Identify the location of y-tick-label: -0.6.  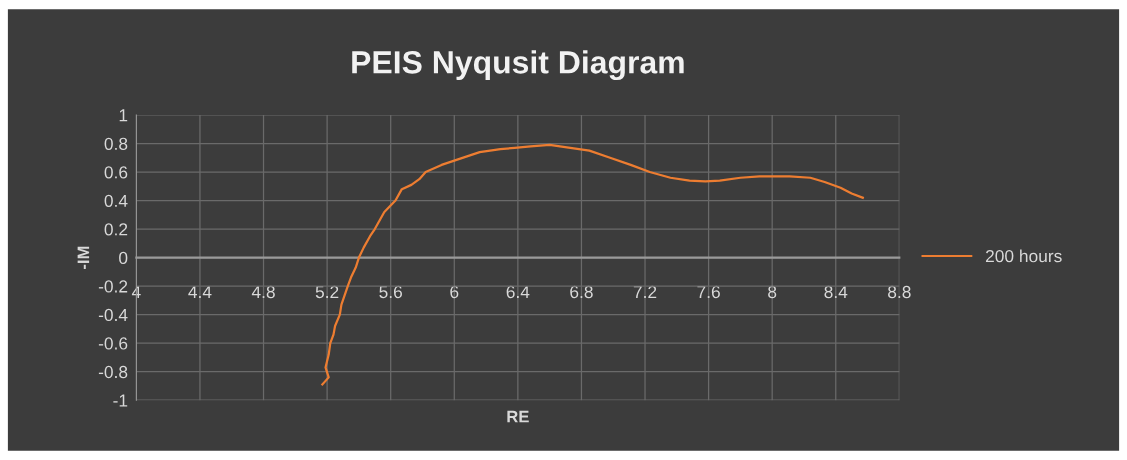
(113, 343).